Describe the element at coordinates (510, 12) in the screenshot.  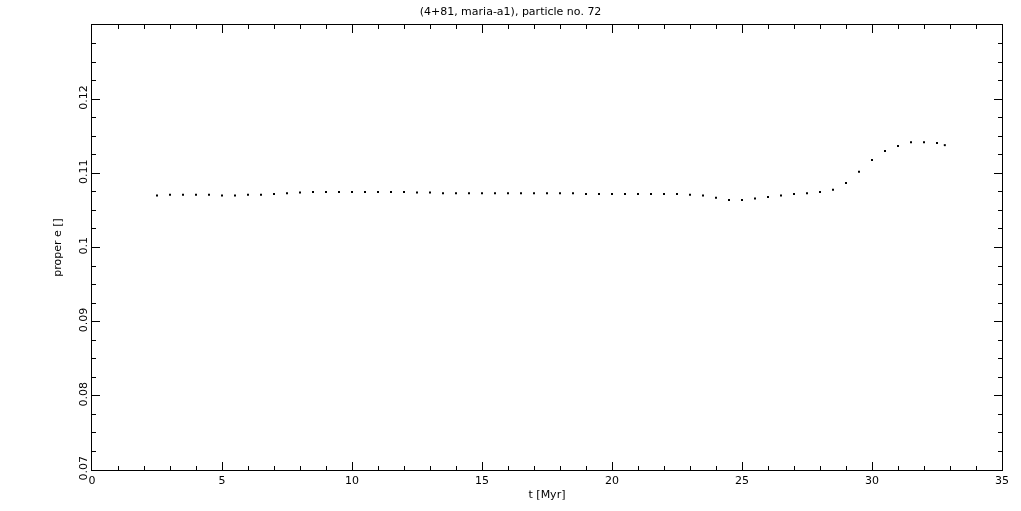
I see `chart-title: (4+81, maria-a1), particle no. 72` at that location.